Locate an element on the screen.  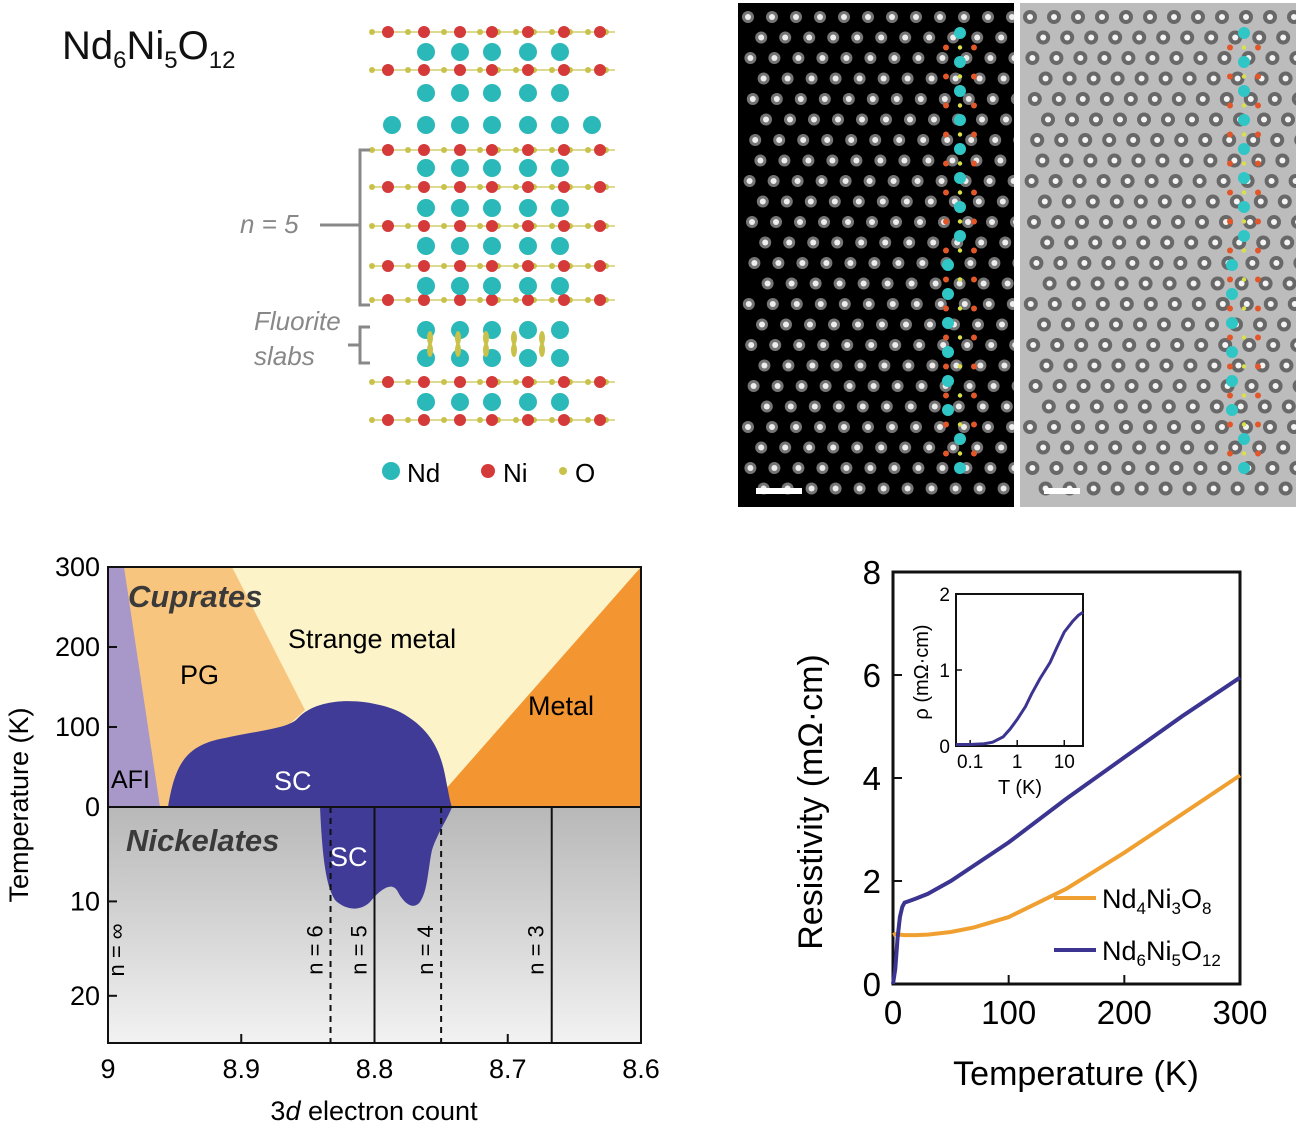
inset-x-label: T (K) is located at coordinates (1020, 788).